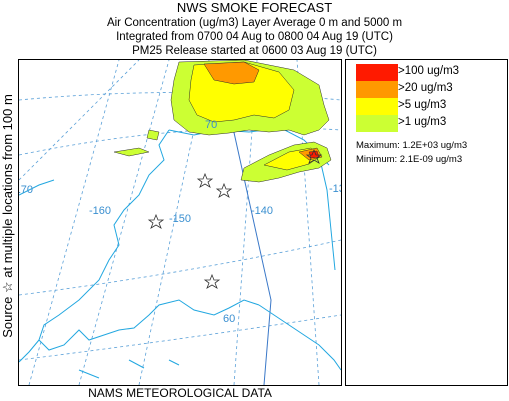 Image resolution: width=509 pixels, height=401 pixels. Describe the element at coordinates (286, 162) in the screenshot. I see `smoke-plume-southeast` at that location.